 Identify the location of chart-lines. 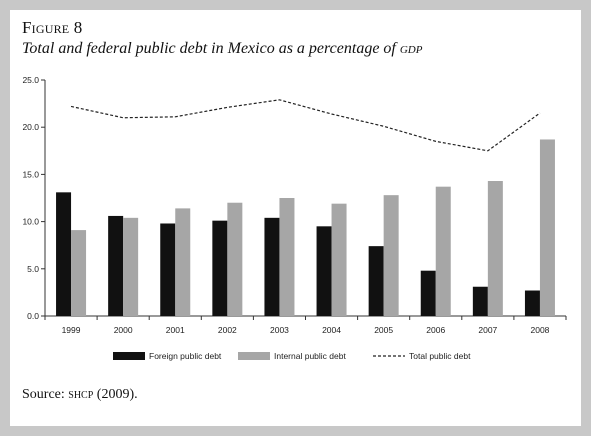
(305, 125).